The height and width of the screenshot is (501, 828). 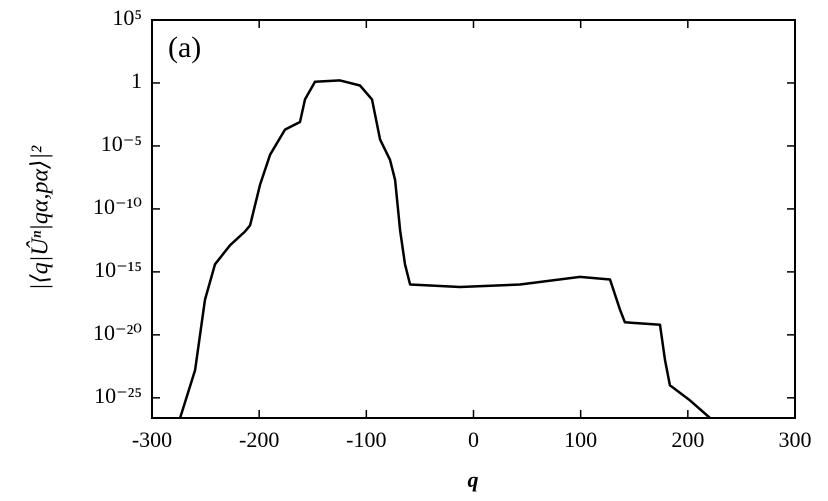 I want to click on x-axis-label: q, so click(x=473, y=479).